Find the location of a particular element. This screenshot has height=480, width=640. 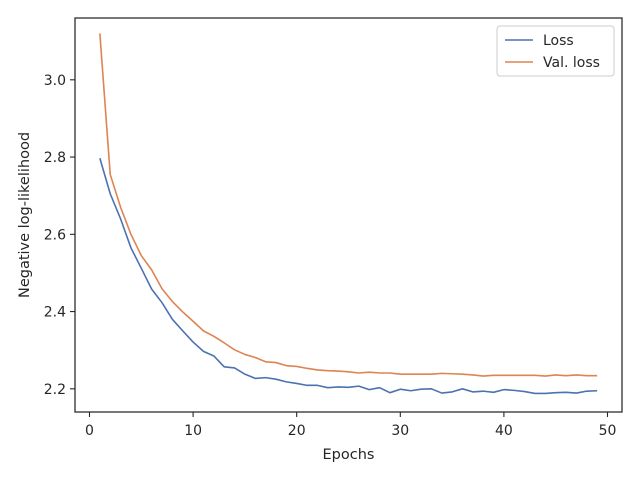

y-axis-label: Negative log-likelihood is located at coordinates (25, 215).